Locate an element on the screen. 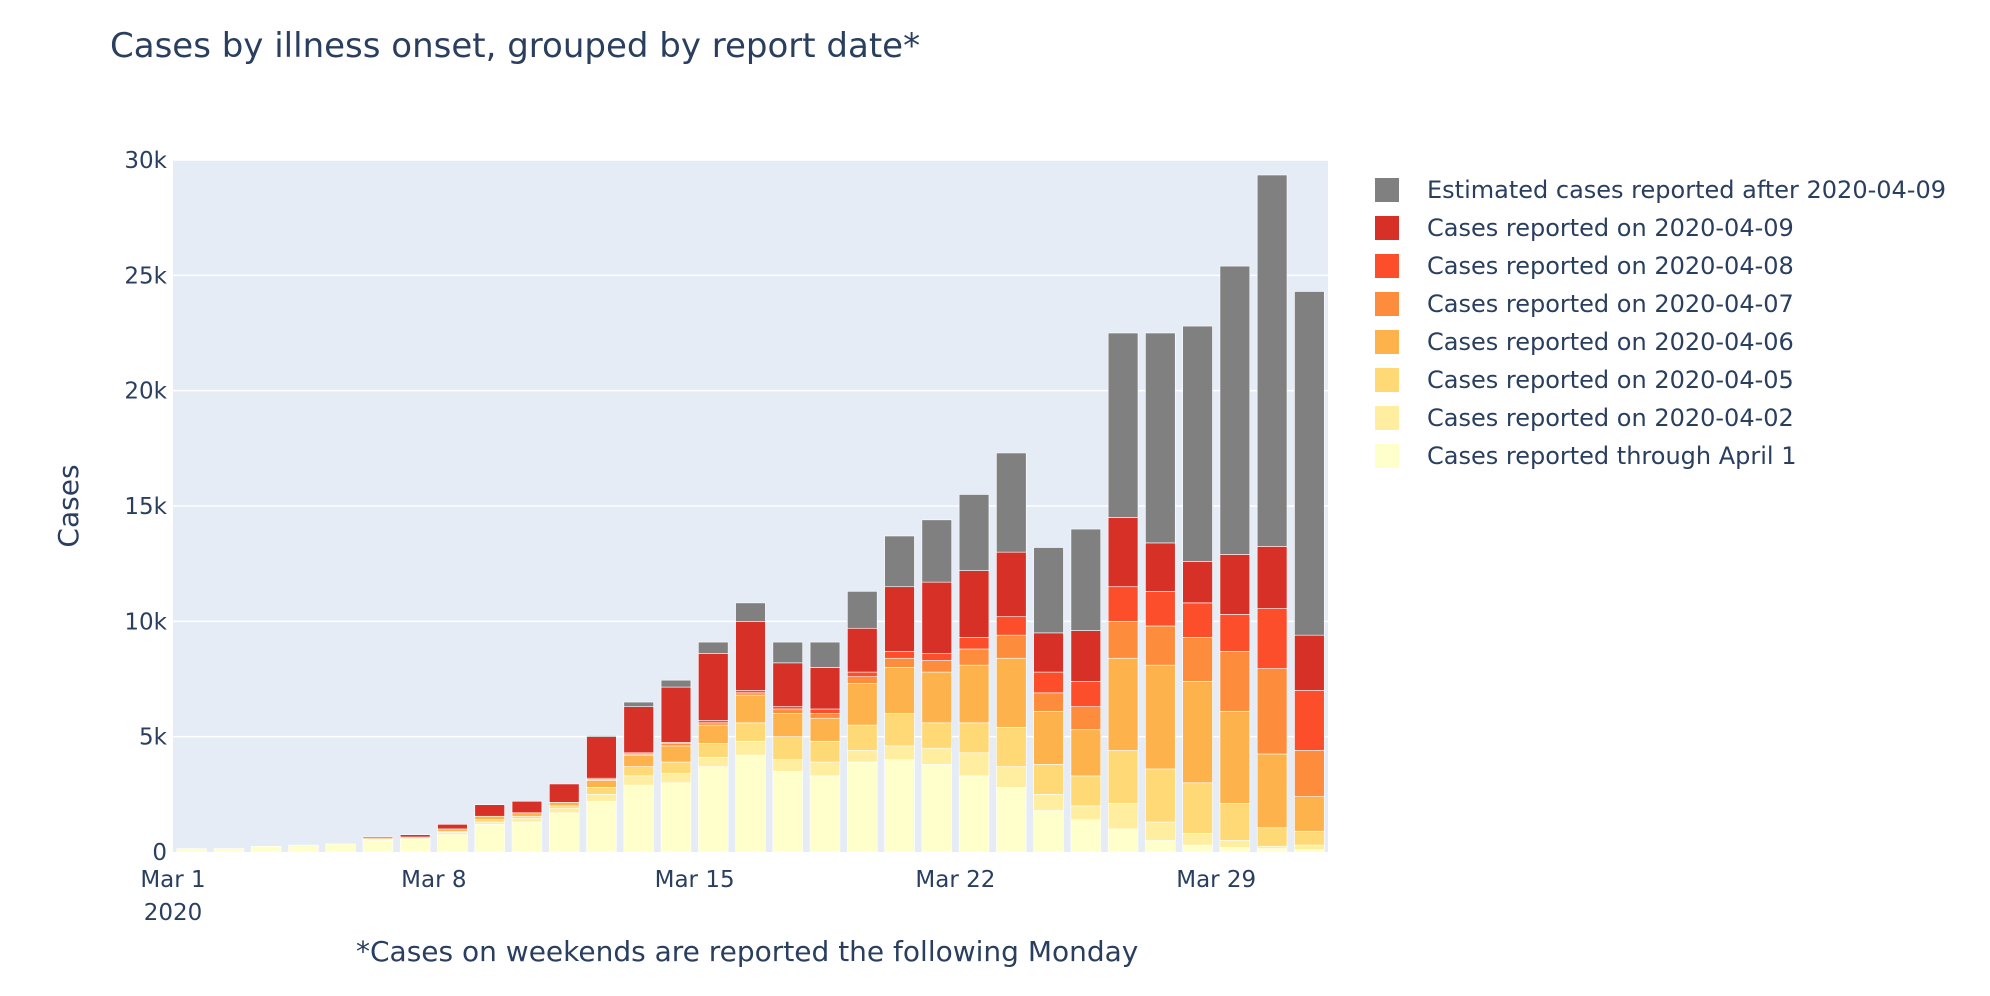 This screenshot has height=996, width=1990. y-axis: 0 5k 10k 15k 20k 25k 30k is located at coordinates (145, 507).